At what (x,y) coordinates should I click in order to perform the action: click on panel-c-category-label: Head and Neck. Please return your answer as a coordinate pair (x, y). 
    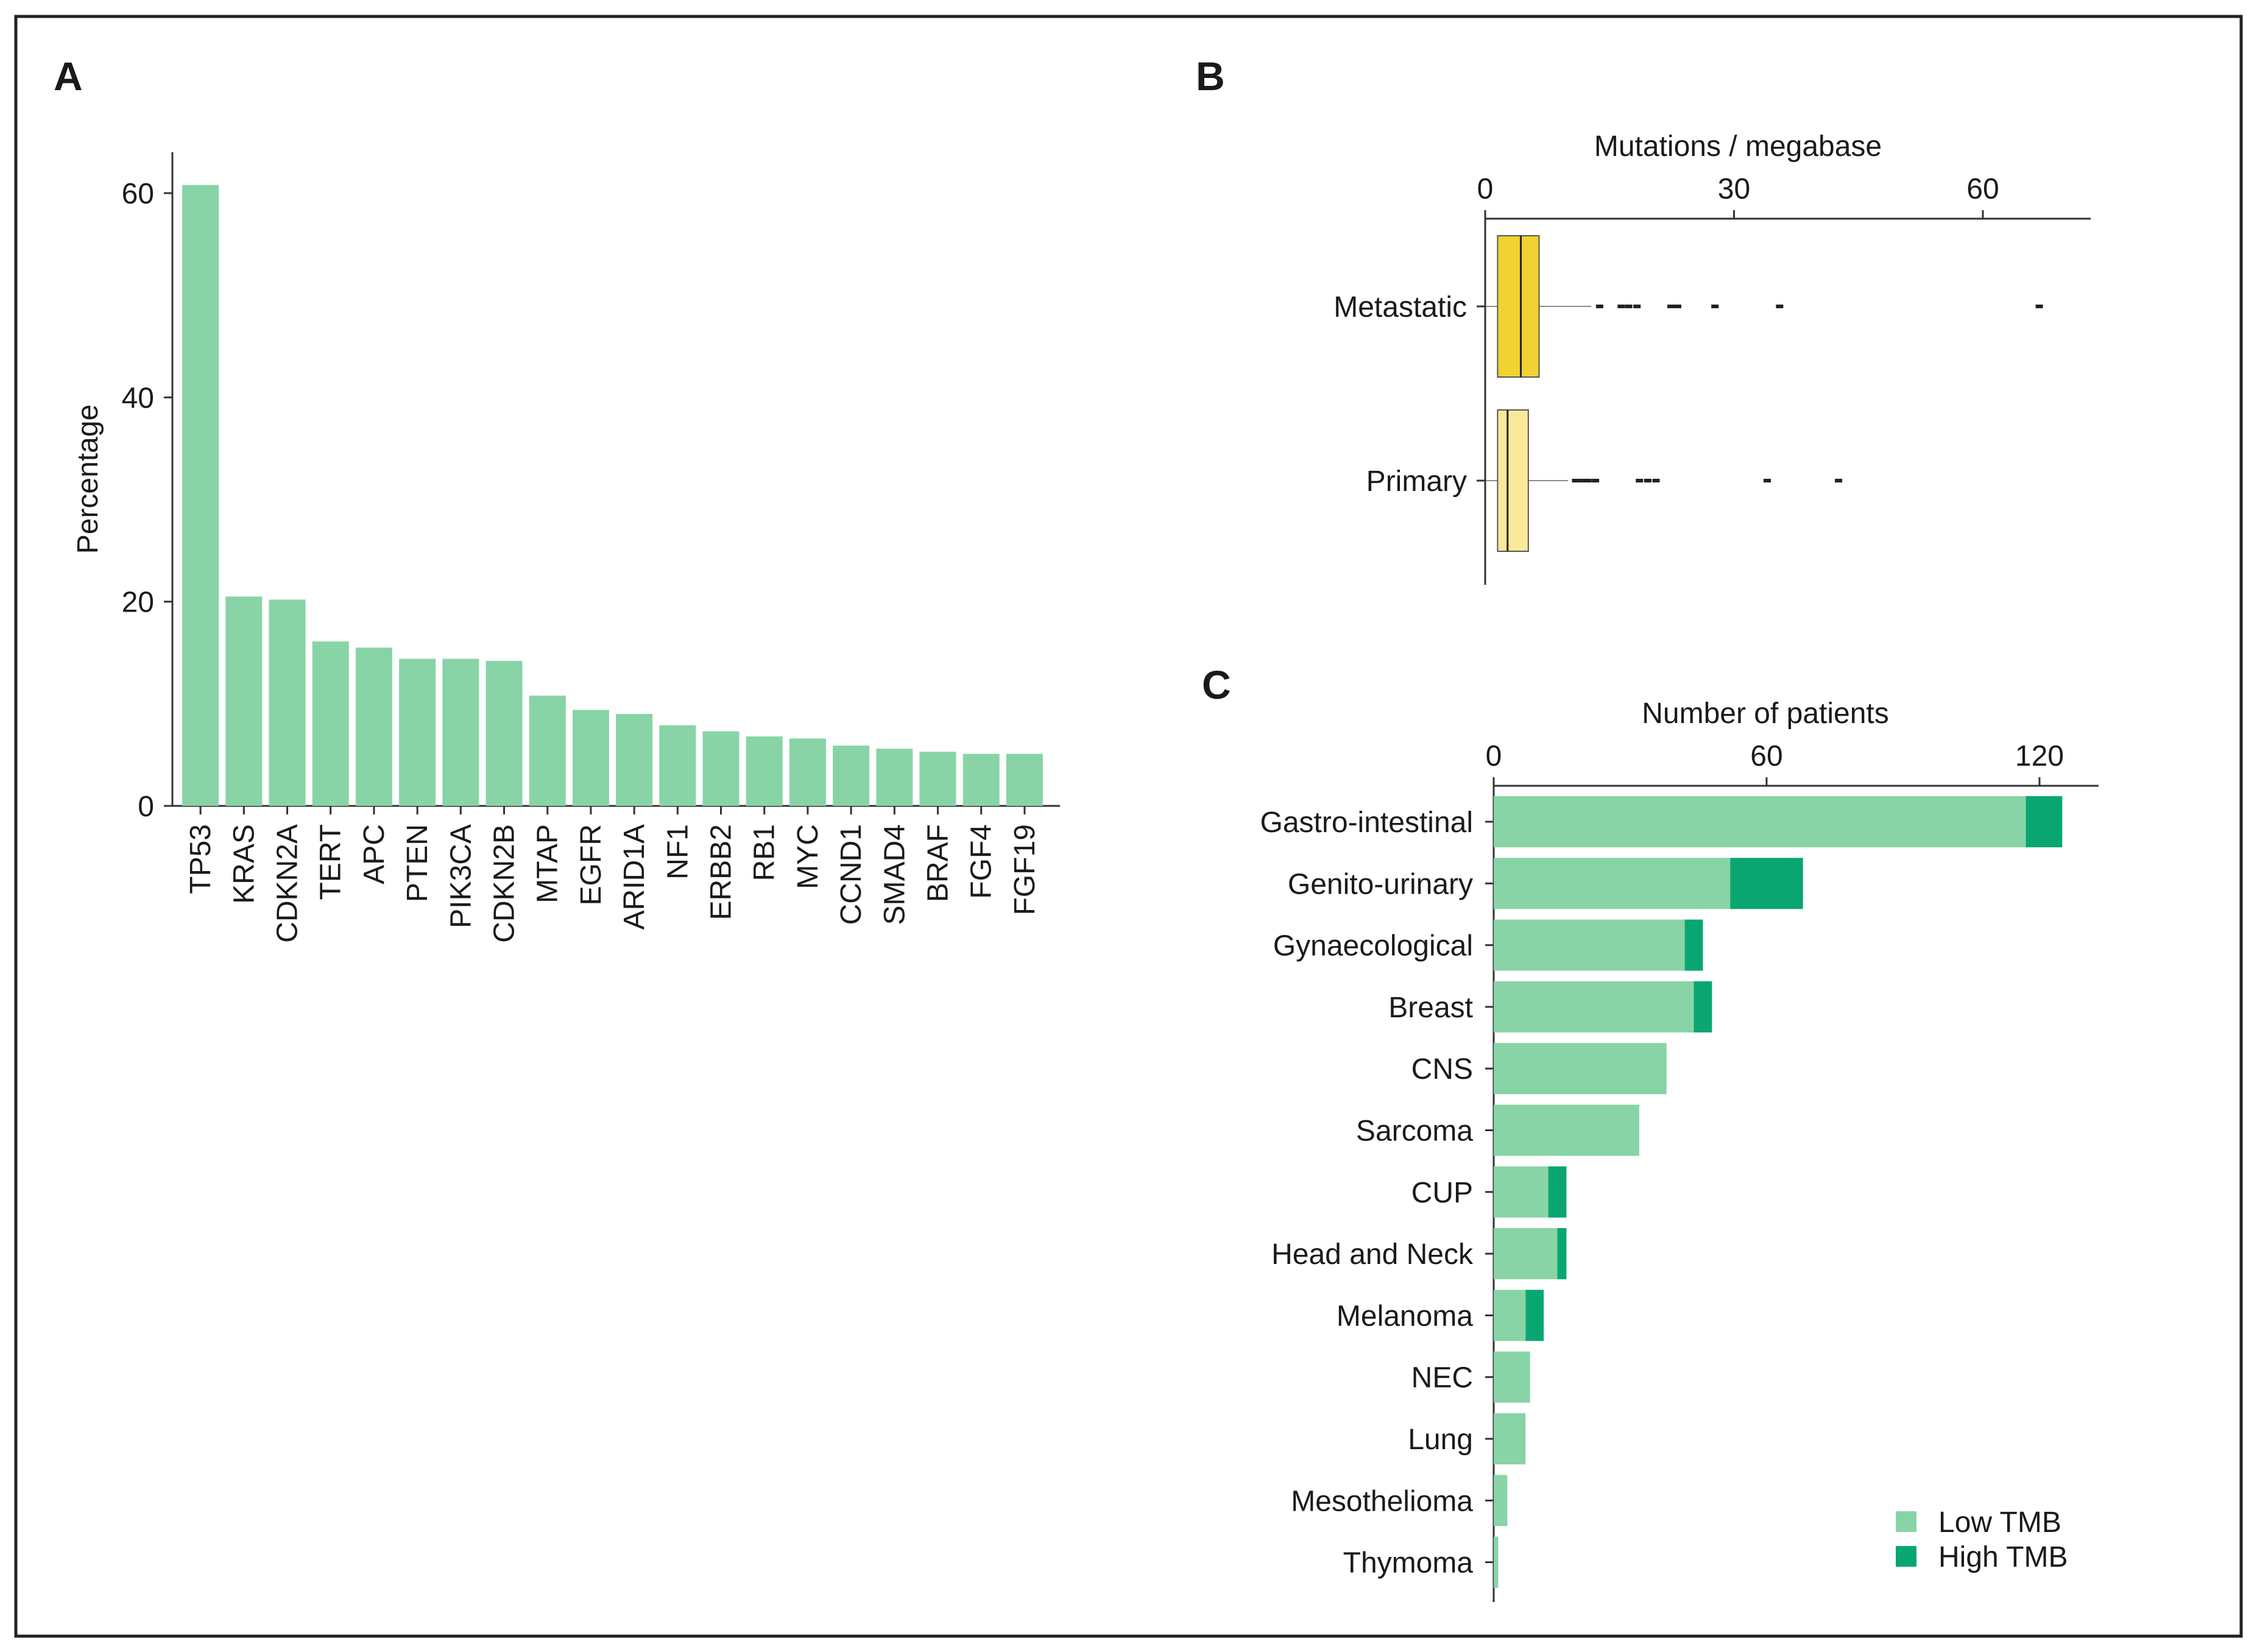
    Looking at the image, I should click on (1372, 1254).